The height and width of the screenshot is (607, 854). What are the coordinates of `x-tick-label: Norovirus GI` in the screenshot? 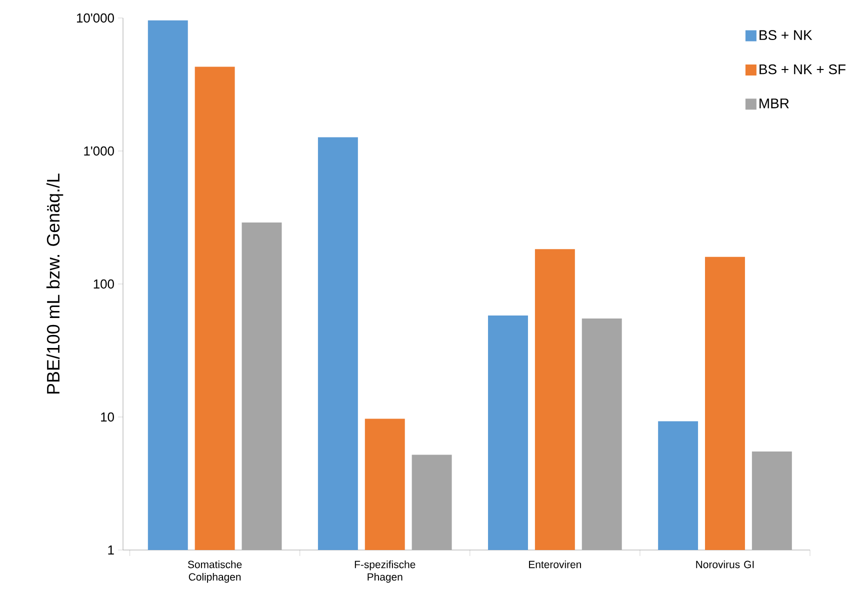 It's located at (725, 564).